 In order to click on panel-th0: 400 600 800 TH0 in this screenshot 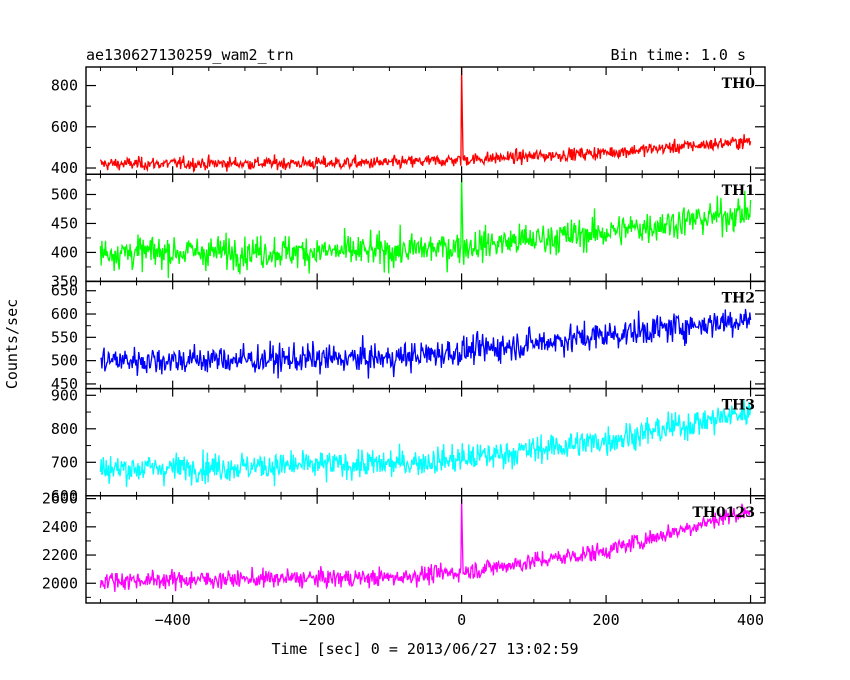, I will do `click(408, 121)`.